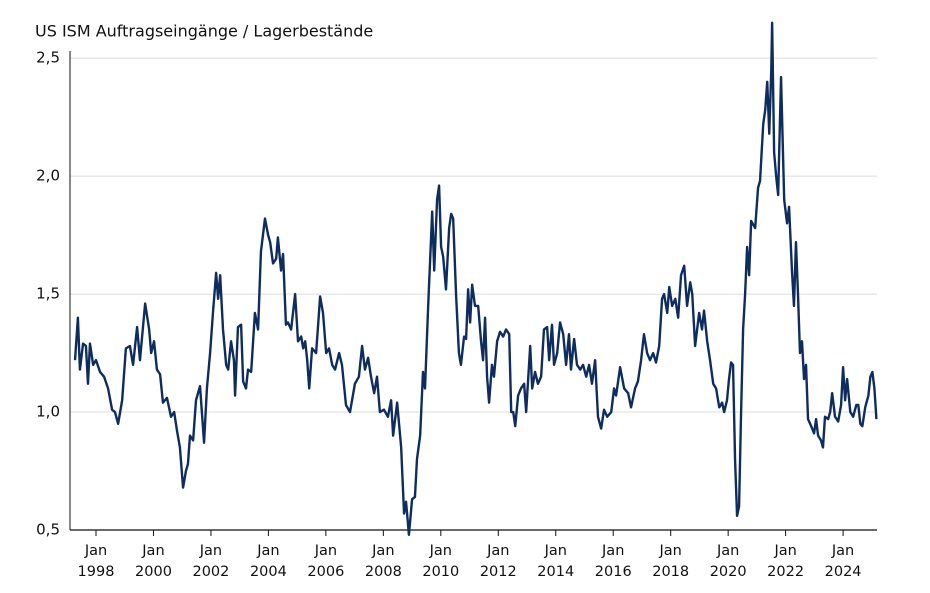  Describe the element at coordinates (96, 561) in the screenshot. I see `x-tick-label: Jan 1998` at that location.